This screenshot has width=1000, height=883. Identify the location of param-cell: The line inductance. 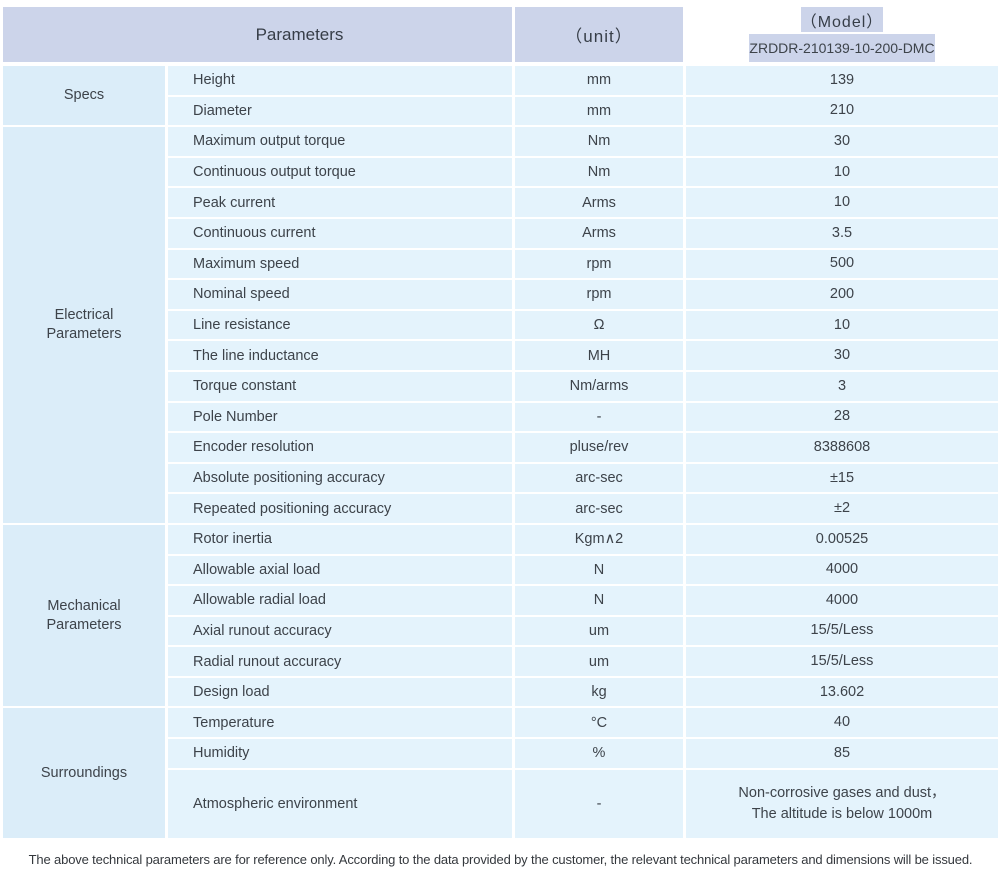
(340, 355).